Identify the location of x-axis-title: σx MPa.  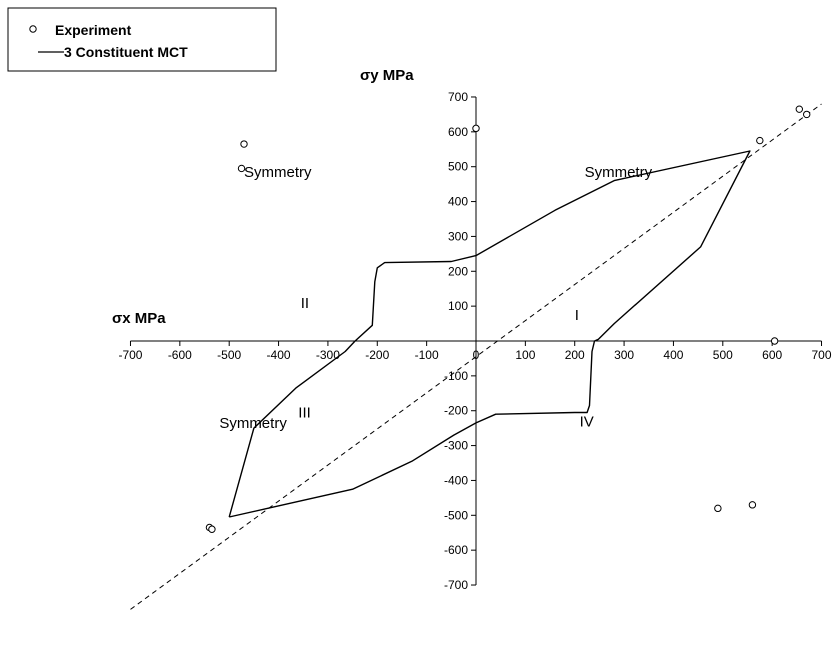
(139, 318).